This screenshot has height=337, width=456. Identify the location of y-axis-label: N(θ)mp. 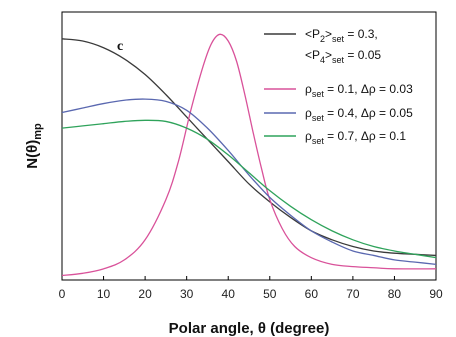
(34, 146).